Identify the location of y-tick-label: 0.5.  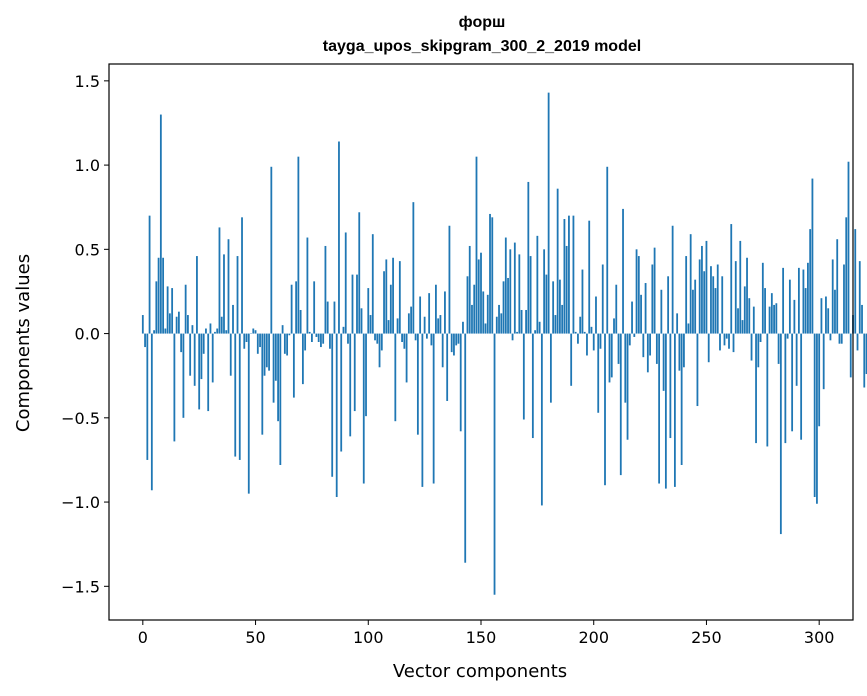
(87, 249).